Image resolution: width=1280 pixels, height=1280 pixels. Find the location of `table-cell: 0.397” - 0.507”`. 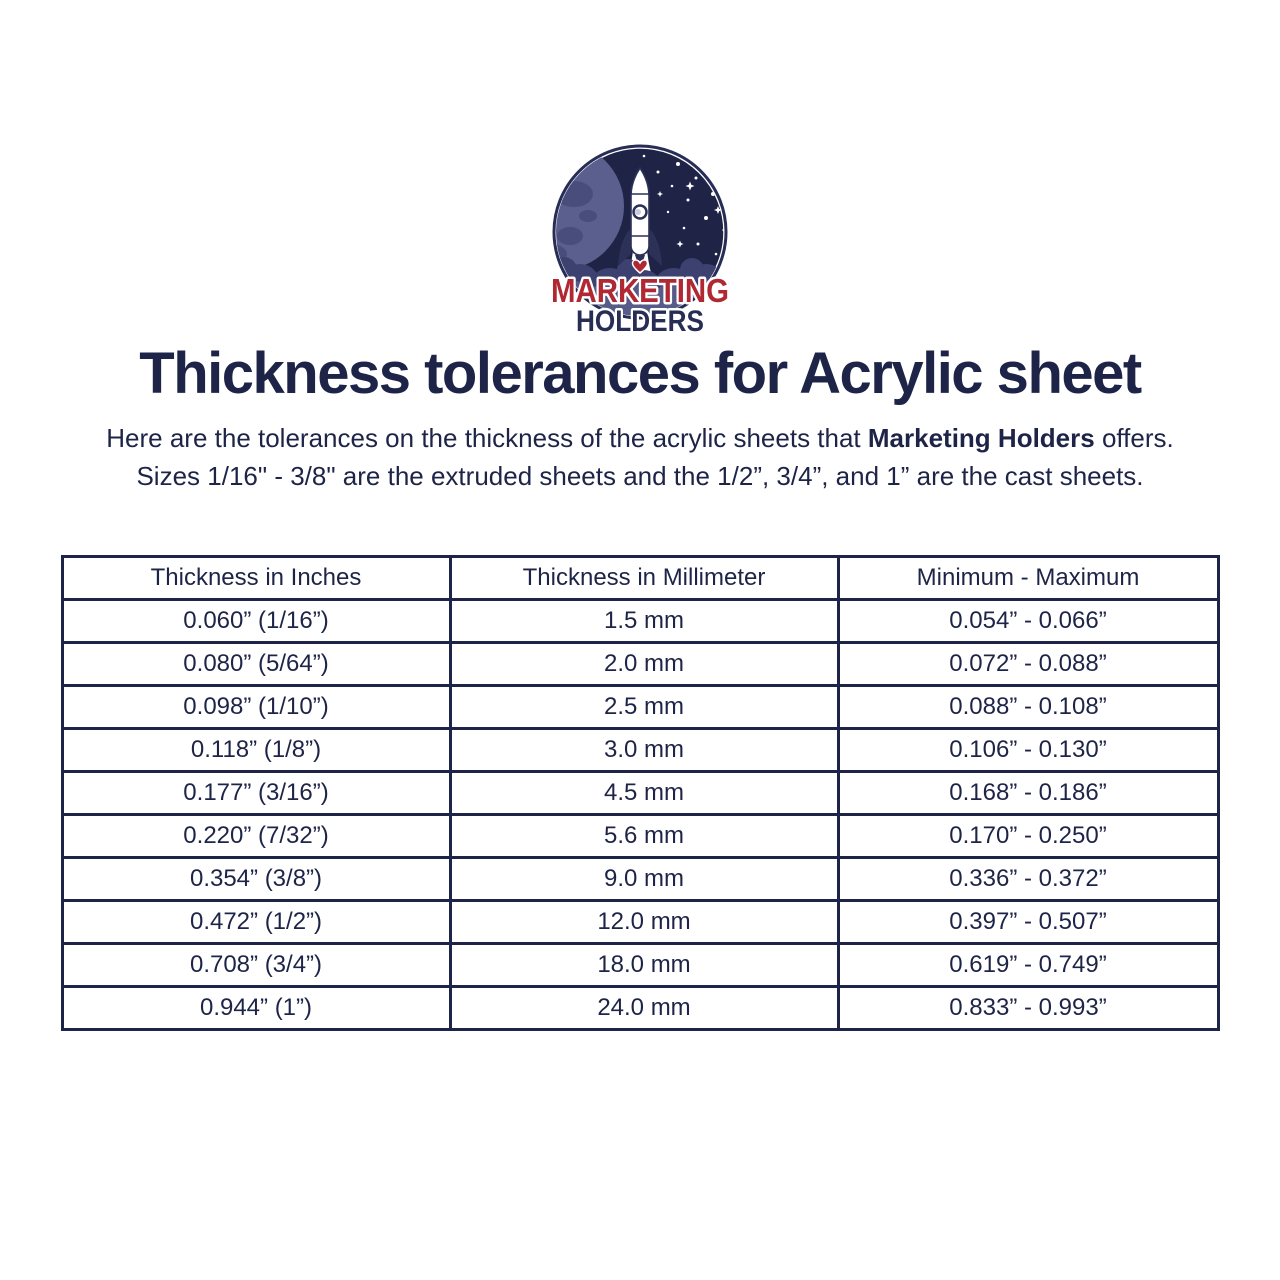

table-cell: 0.397” - 0.507” is located at coordinates (1028, 922).